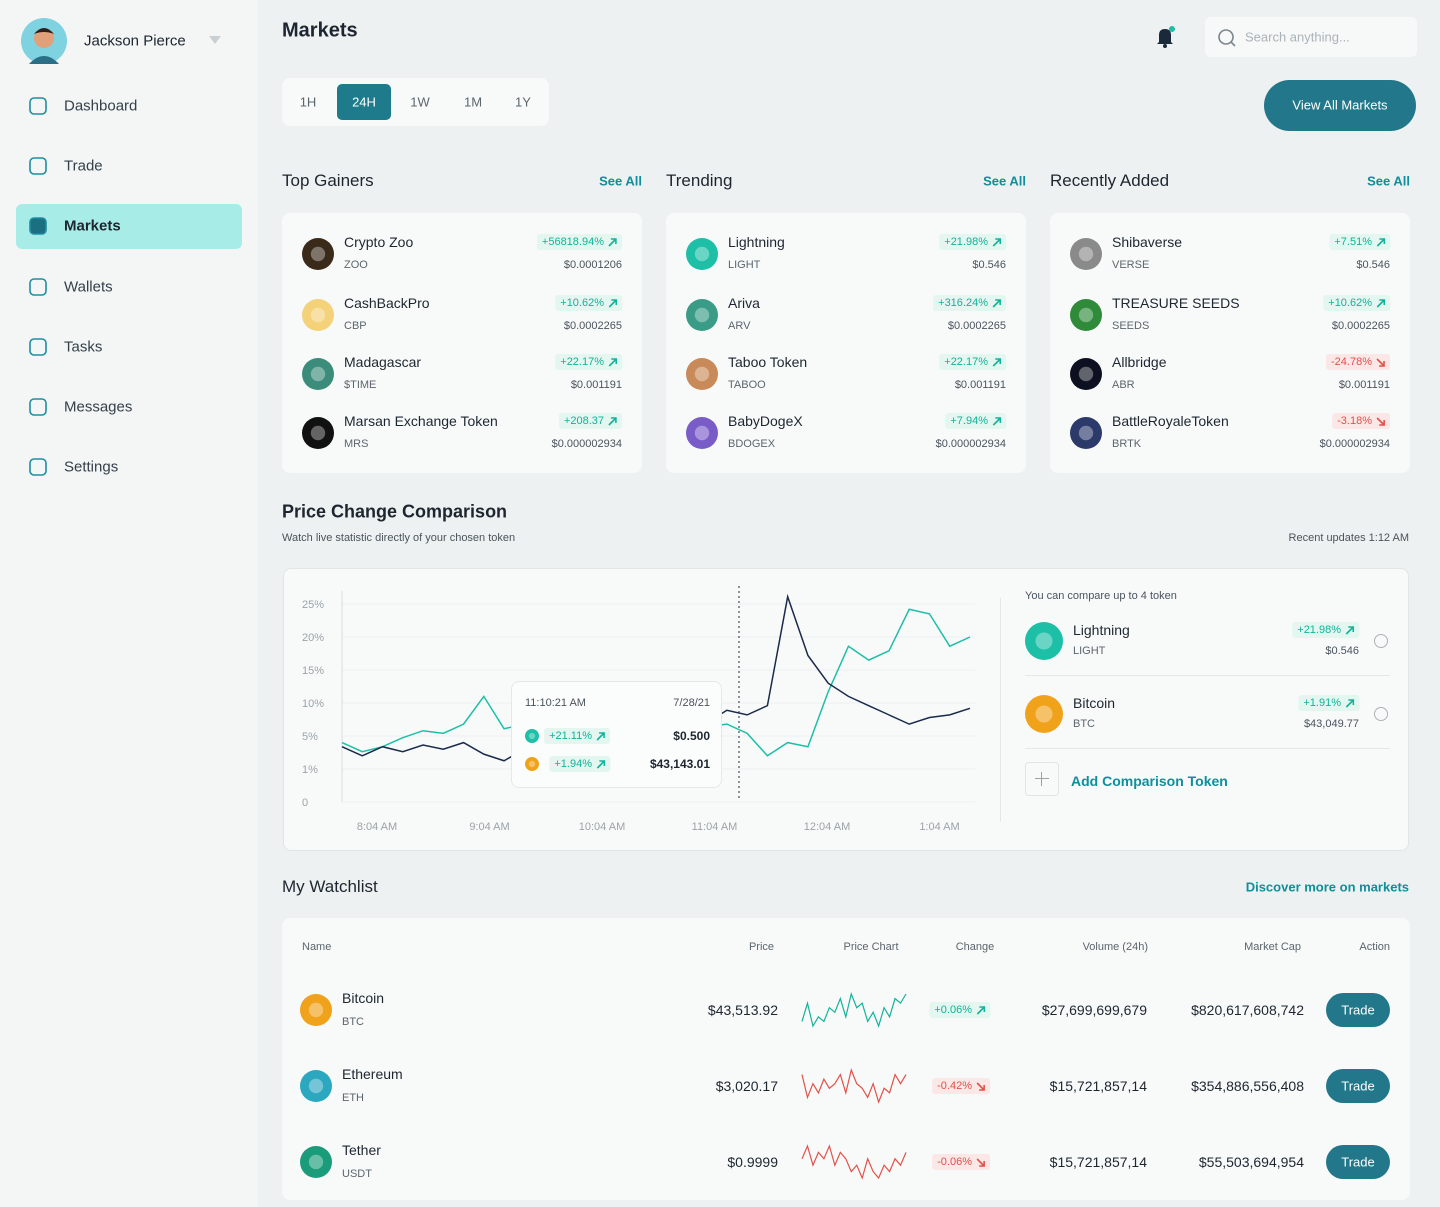 The width and height of the screenshot is (1440, 1207). What do you see at coordinates (1166, 37) in the screenshot?
I see `bell-icon` at bounding box center [1166, 37].